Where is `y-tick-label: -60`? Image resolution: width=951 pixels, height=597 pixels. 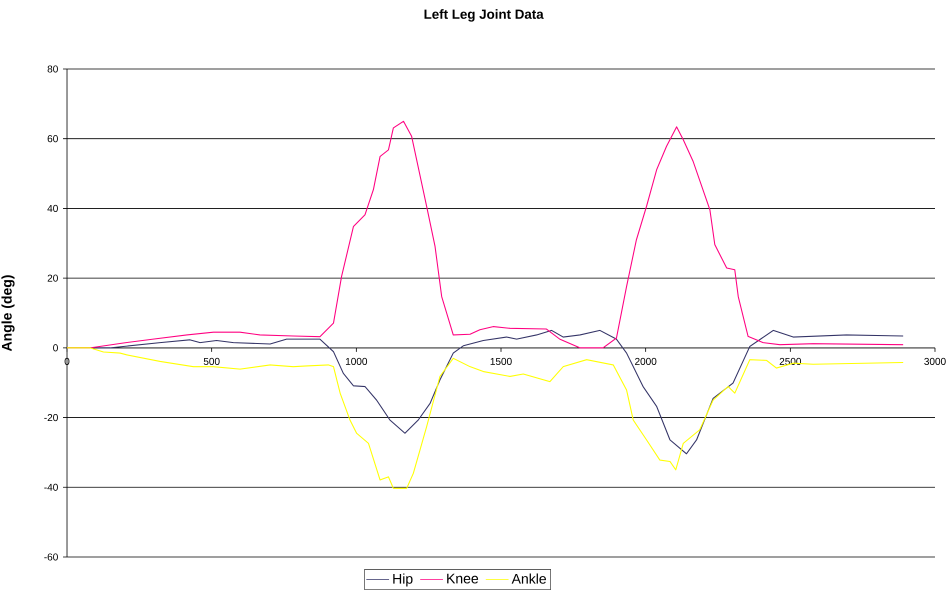 y-tick-label: -60 is located at coordinates (51, 557).